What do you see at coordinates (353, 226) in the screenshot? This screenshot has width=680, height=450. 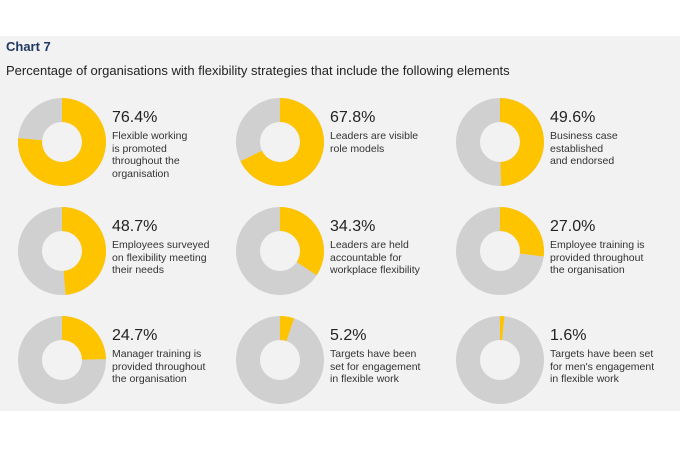 I see `donut-value-label: 34.3%` at bounding box center [353, 226].